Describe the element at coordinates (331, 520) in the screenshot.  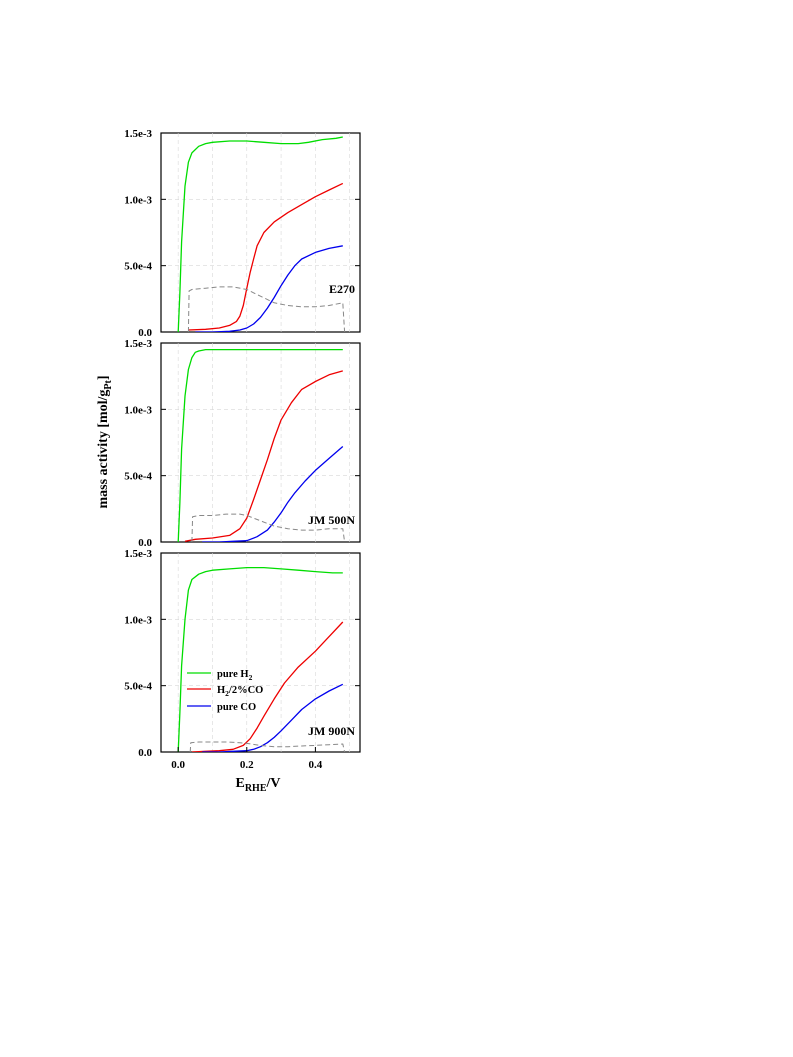
I see `panel-label: JM 500N` at that location.